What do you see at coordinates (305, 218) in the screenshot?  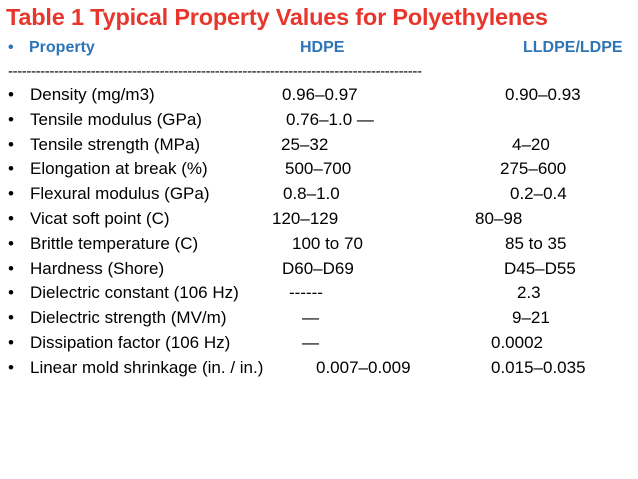 I see `row-hdpe: 120–129` at bounding box center [305, 218].